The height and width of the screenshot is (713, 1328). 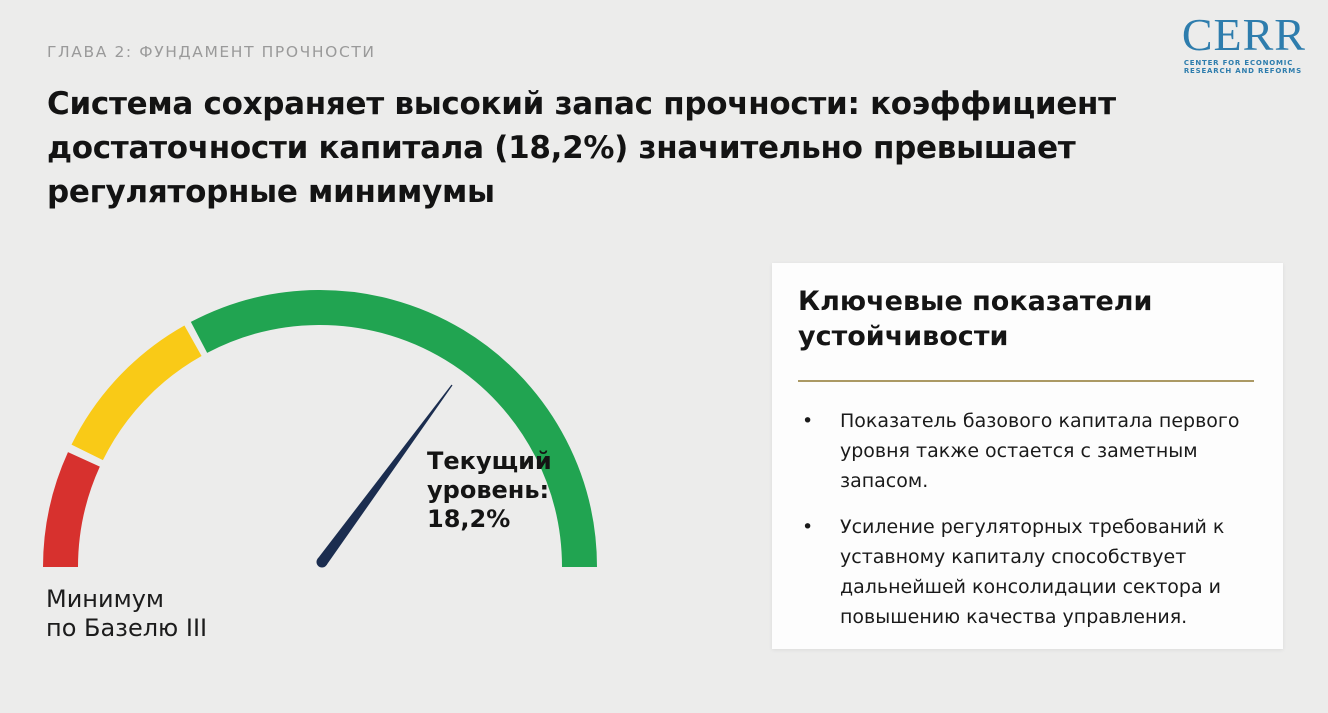 What do you see at coordinates (385, 475) in the screenshot?
I see `gauge-needle` at bounding box center [385, 475].